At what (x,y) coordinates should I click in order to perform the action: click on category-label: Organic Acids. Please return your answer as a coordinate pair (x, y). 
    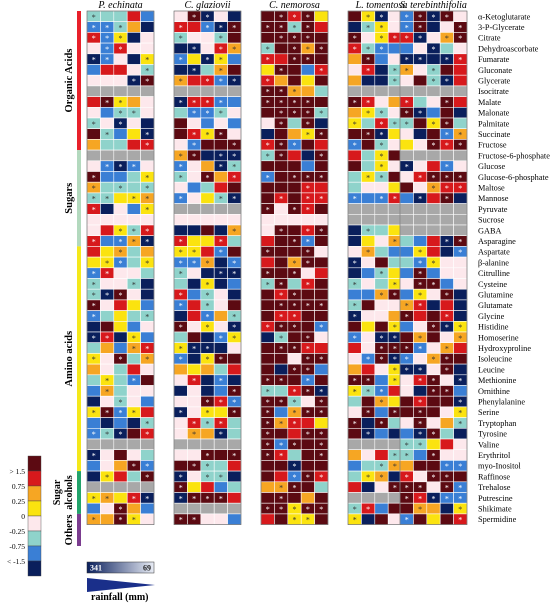
    Looking at the image, I should click on (69, 81).